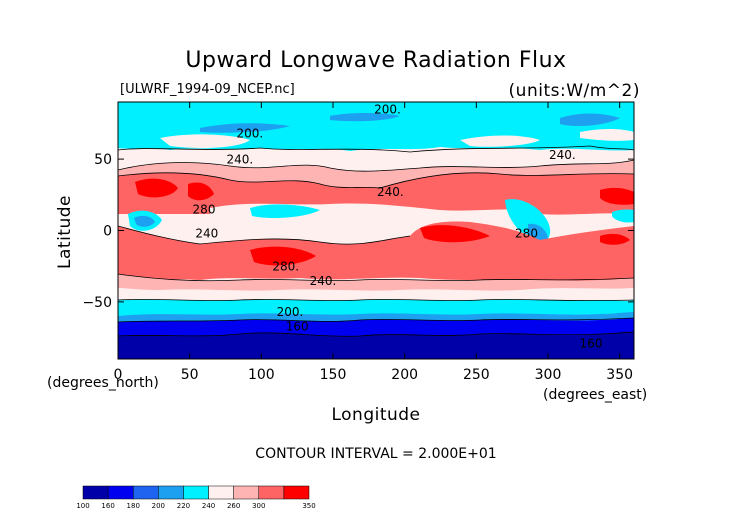  What do you see at coordinates (574, 91) in the screenshot?
I see `units-label: (units:W/m^2)` at bounding box center [574, 91].